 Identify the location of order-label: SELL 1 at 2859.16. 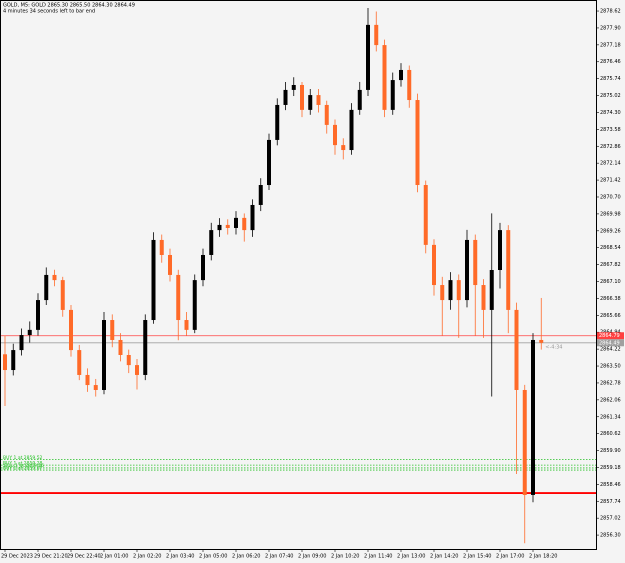
(23, 466).